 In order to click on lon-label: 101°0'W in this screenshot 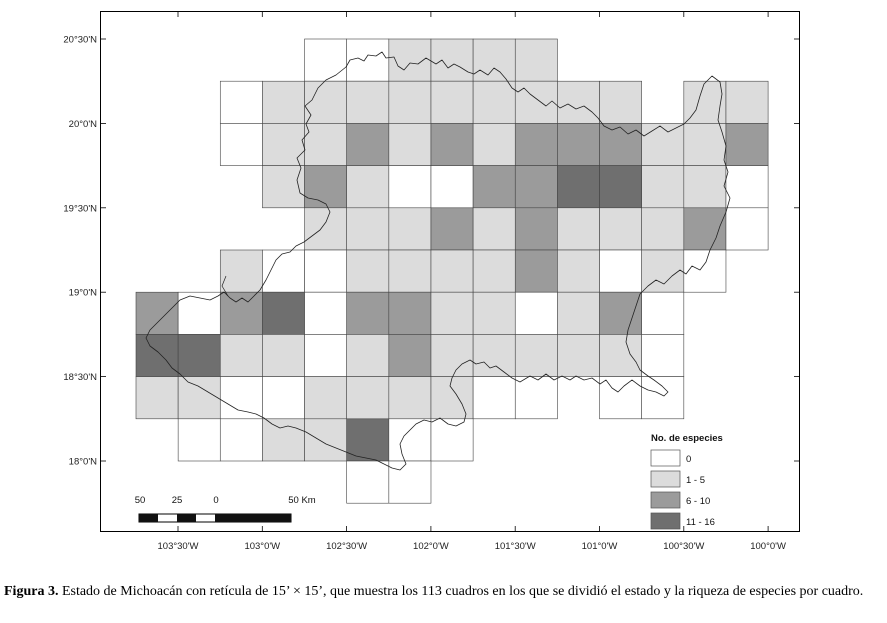, I will do `click(600, 546)`.